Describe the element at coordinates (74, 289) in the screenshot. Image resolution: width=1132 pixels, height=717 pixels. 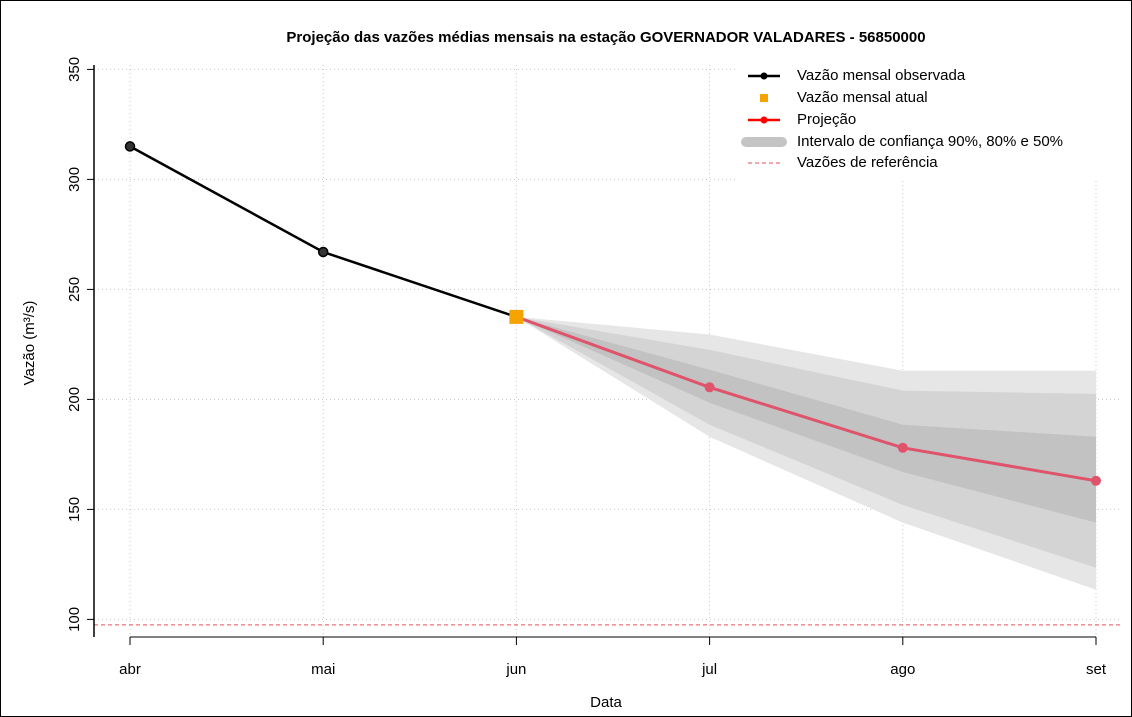
I see `y-tick-label: 250` at that location.